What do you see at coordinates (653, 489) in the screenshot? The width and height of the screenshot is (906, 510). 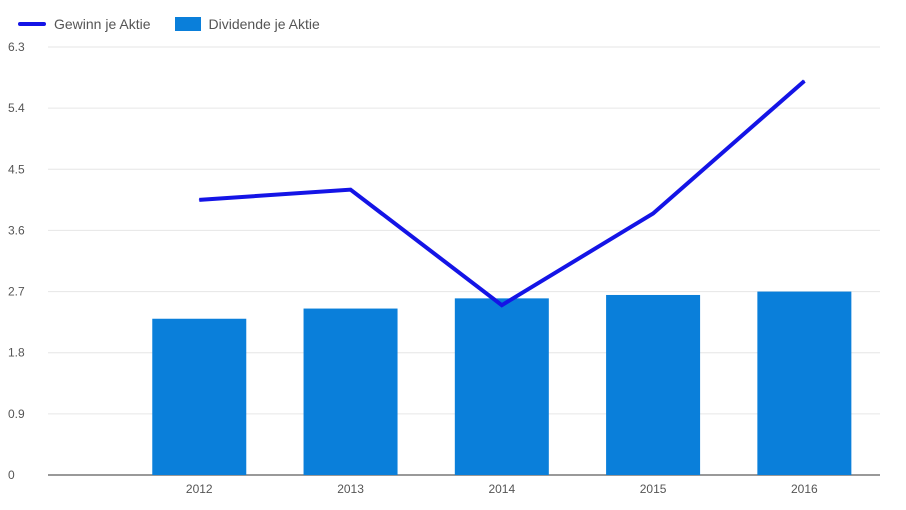 I see `x-tick-label: 2015` at bounding box center [653, 489].